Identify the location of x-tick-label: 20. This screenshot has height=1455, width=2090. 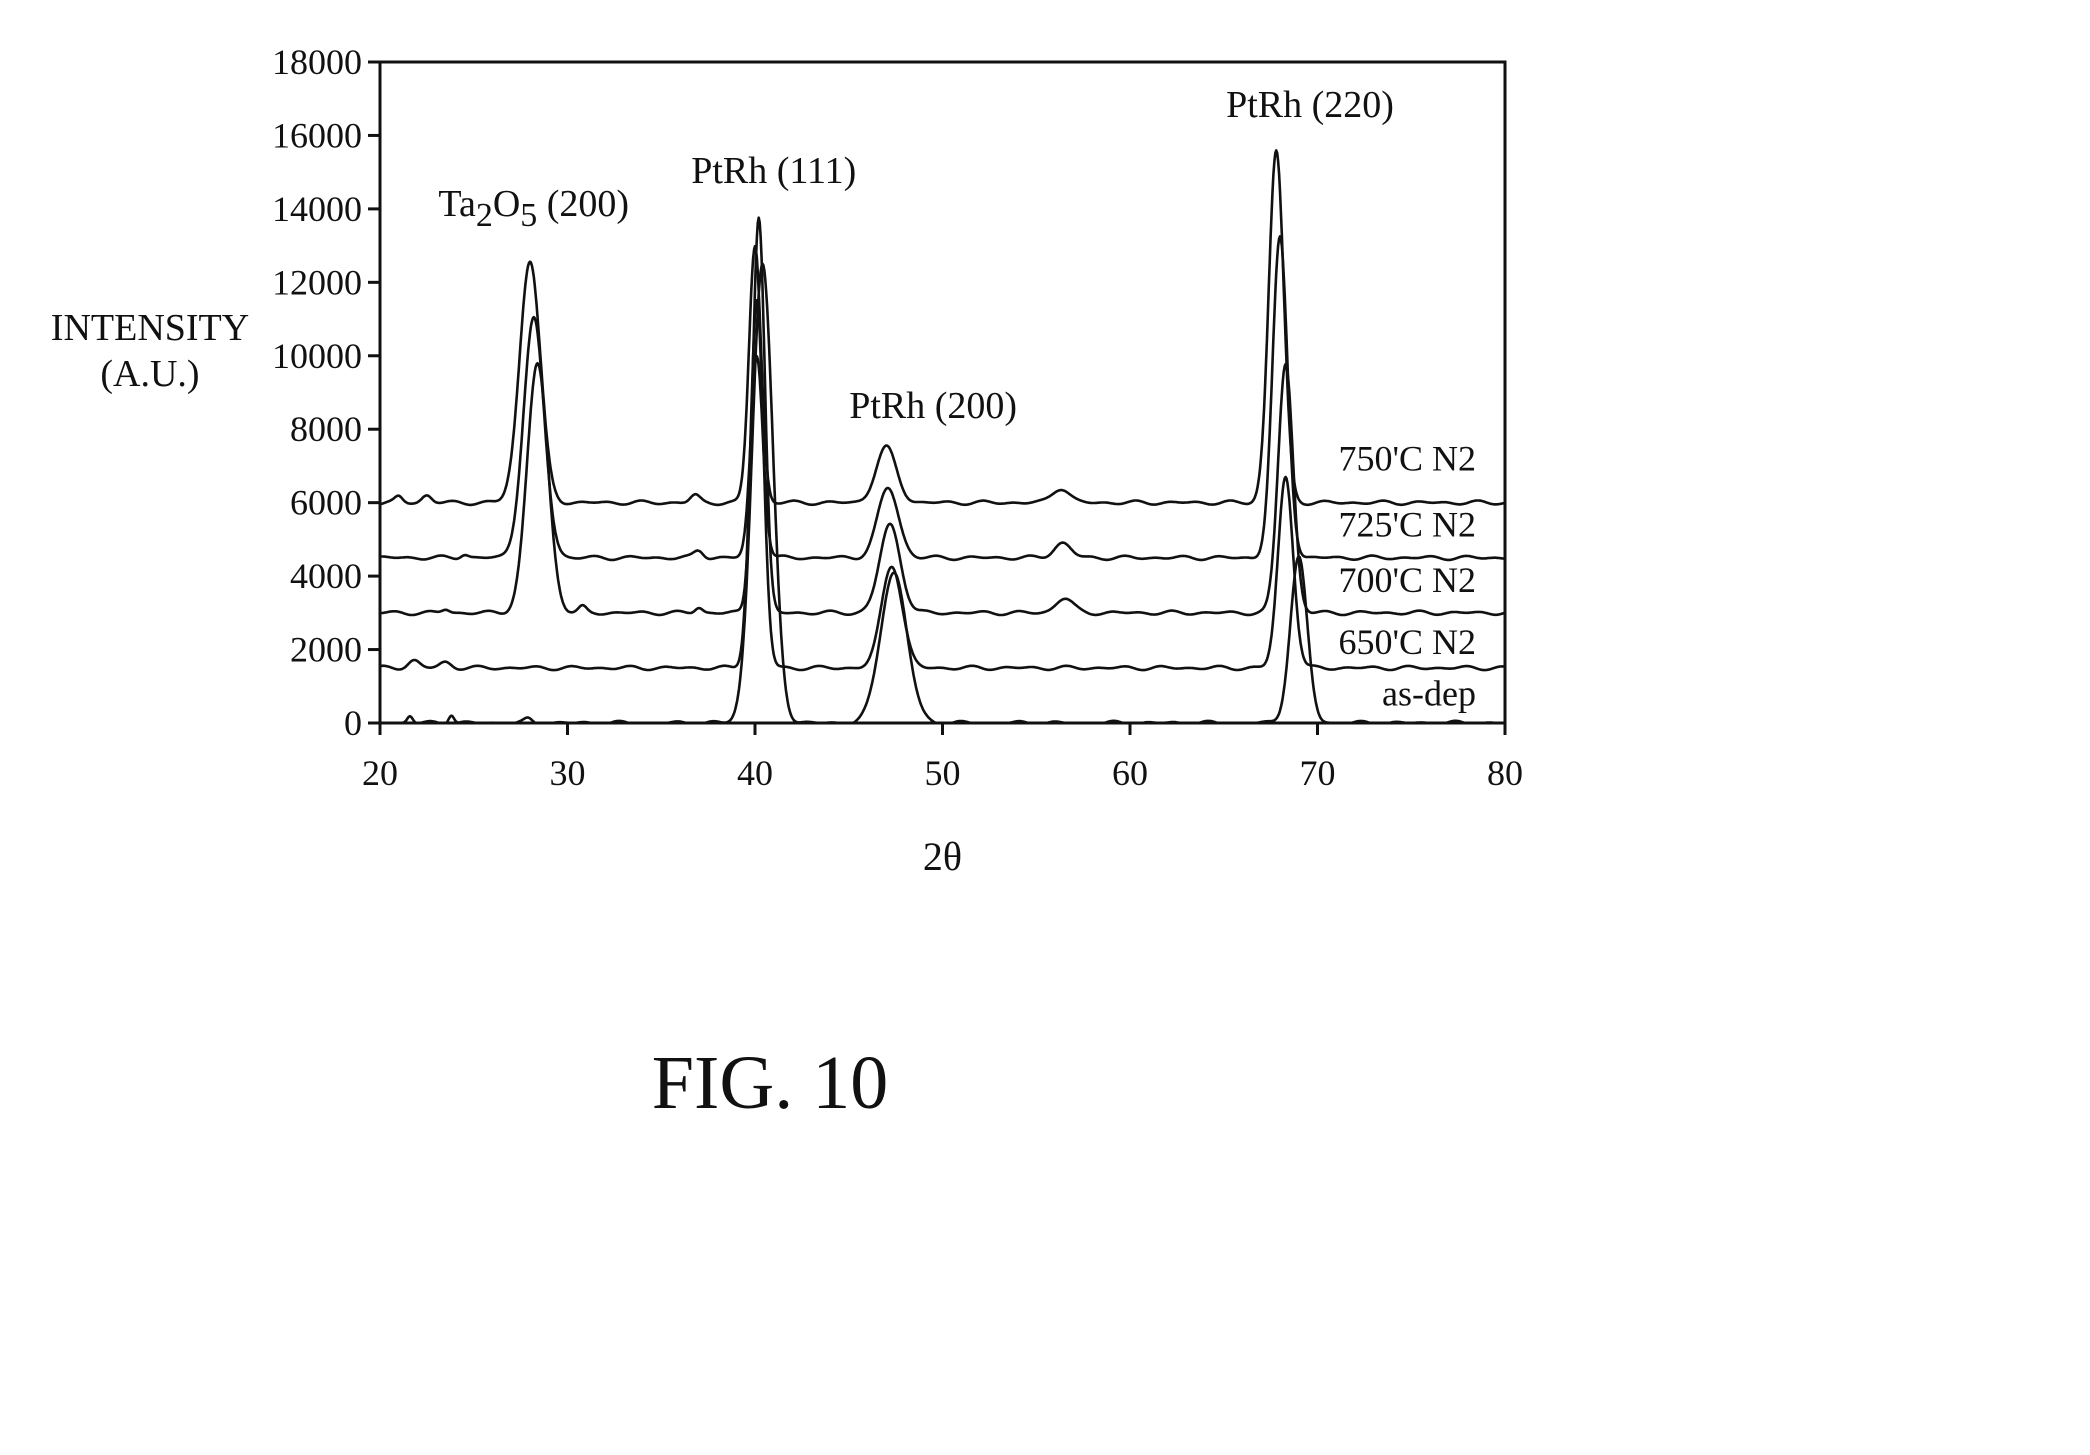
(380, 773).